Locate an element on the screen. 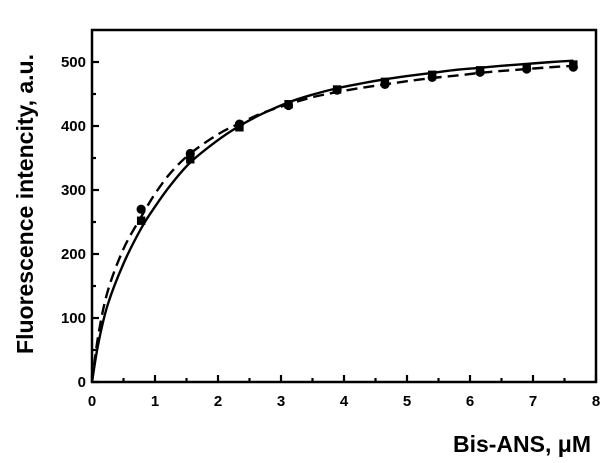 Image resolution: width=603 pixels, height=463 pixels. y-tick-label: 200 is located at coordinates (73, 254).